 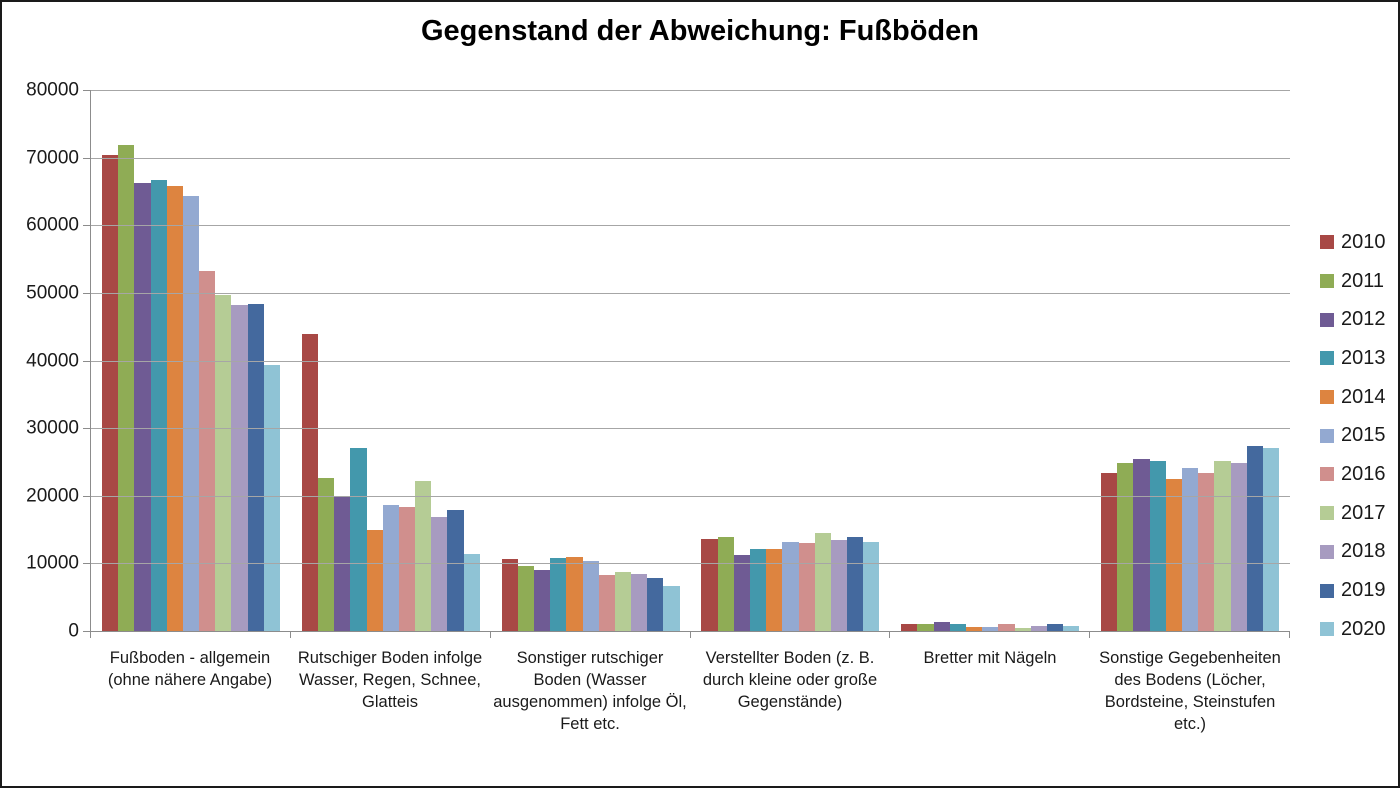 What do you see at coordinates (1353, 358) in the screenshot?
I see `legend-item-2013: 2013` at bounding box center [1353, 358].